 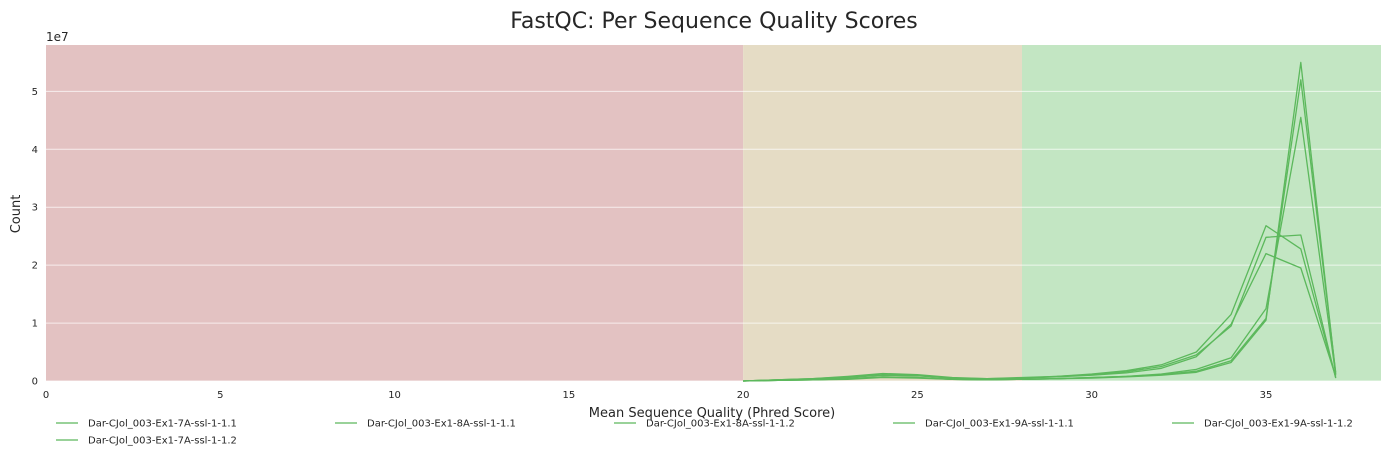 I want to click on legend-label: Dar-CJol_003-Ex1-7A-ssl-1-1.2, so click(x=162, y=441).